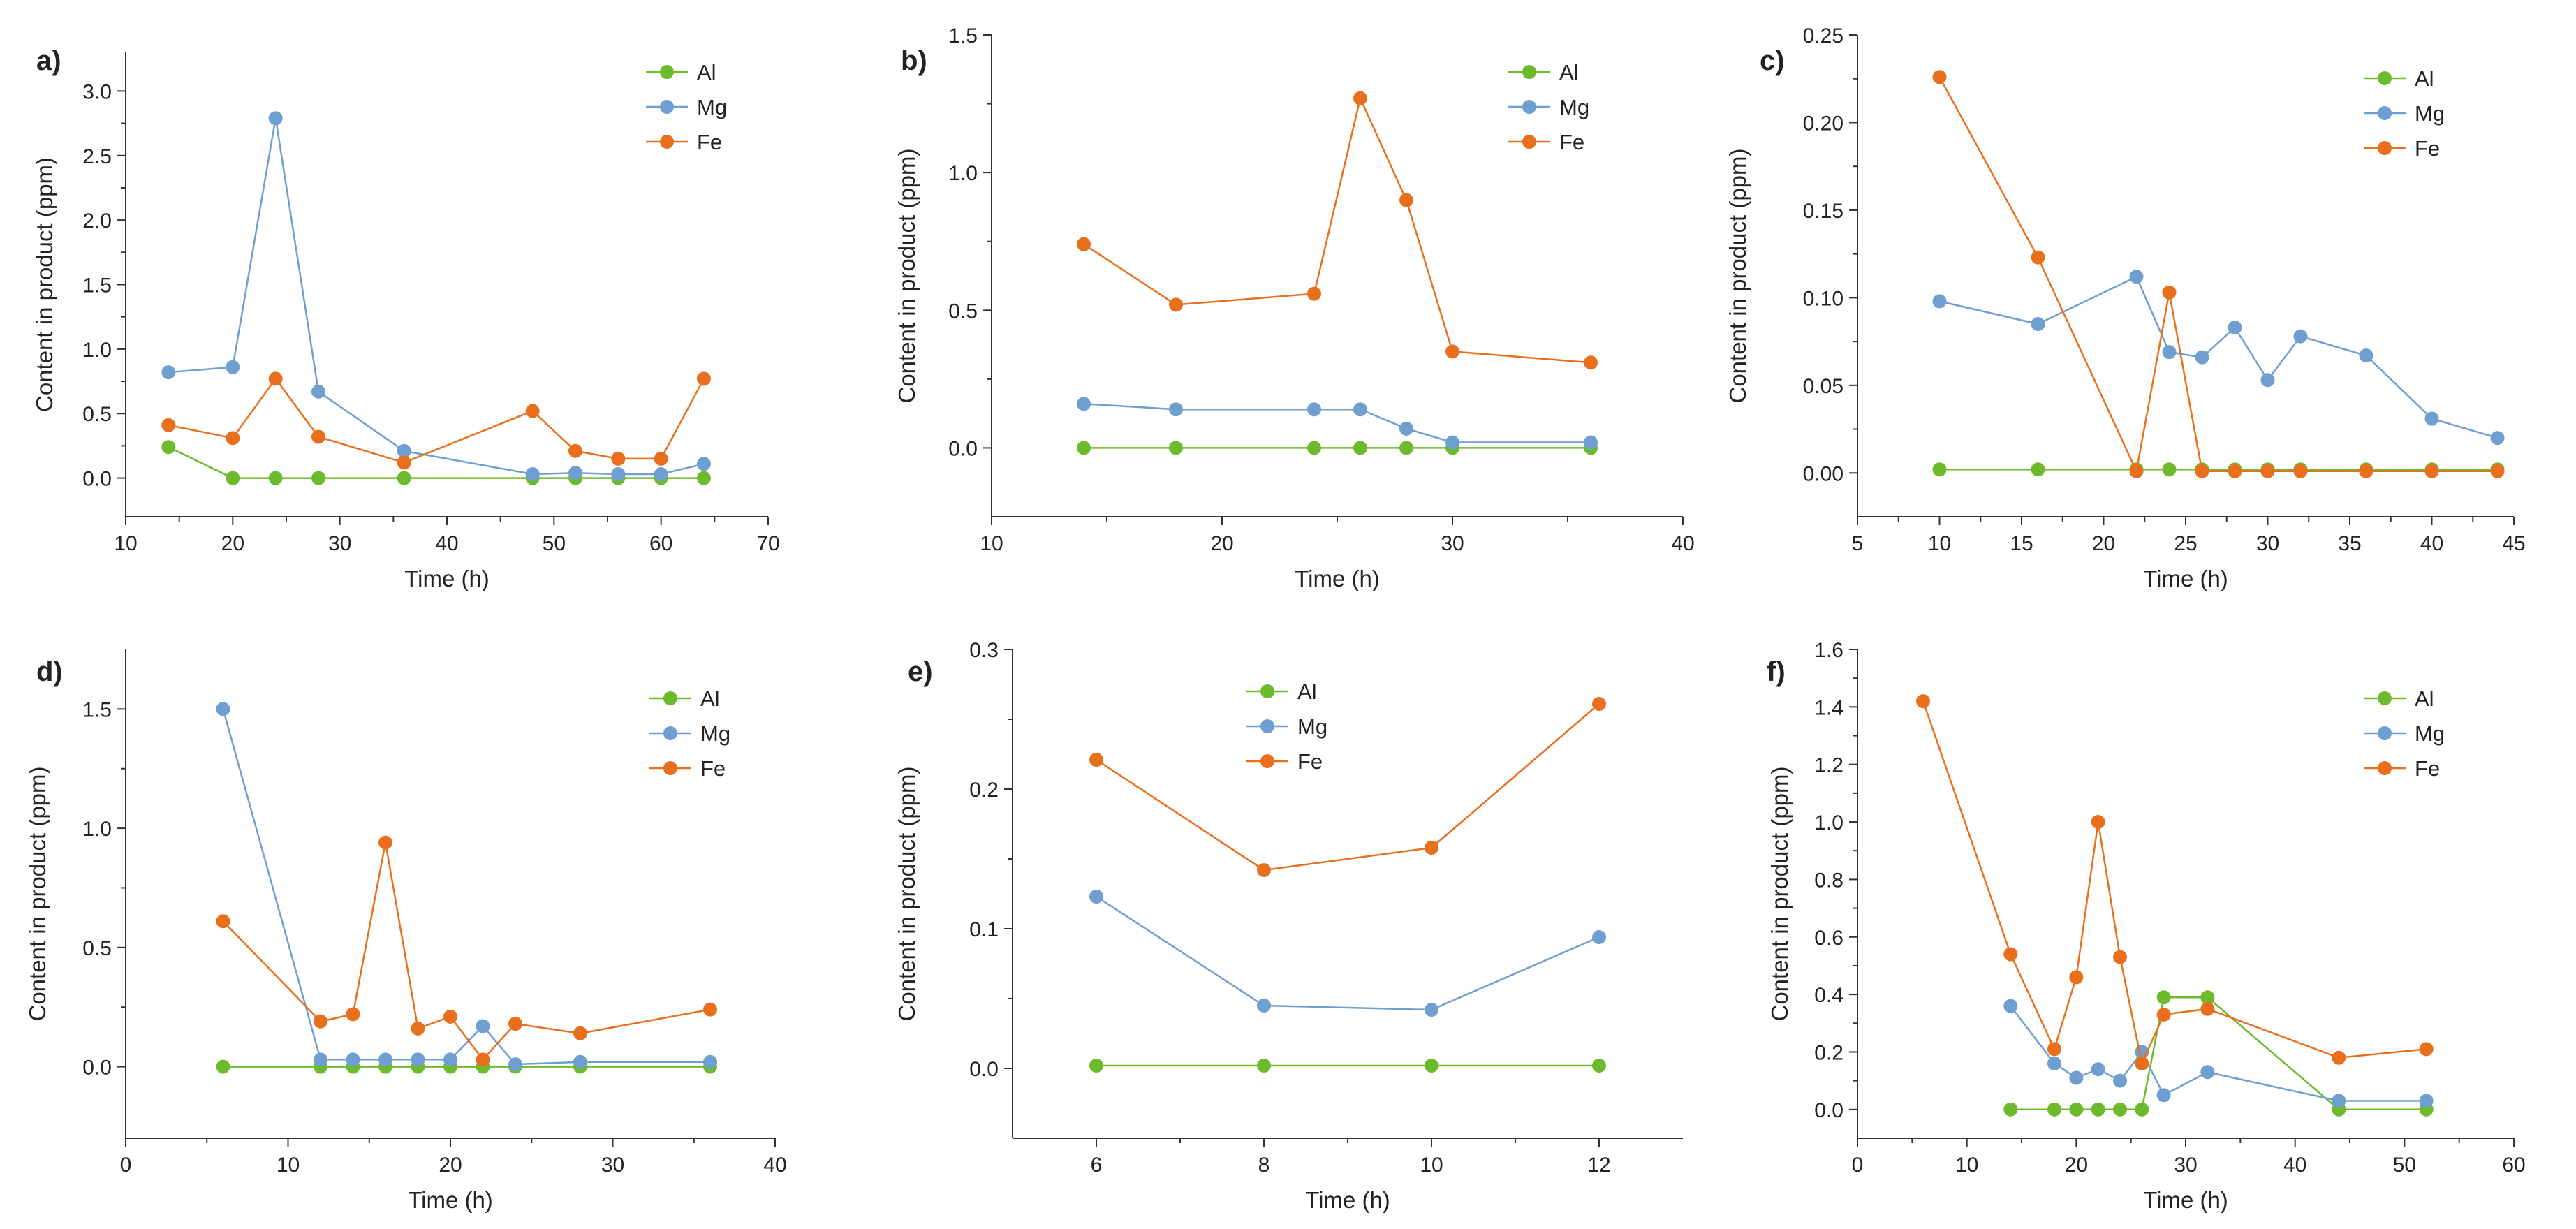 This screenshot has height=1229, width=2576. What do you see at coordinates (963, 311) in the screenshot?
I see `y-tick-label: 0.5` at bounding box center [963, 311].